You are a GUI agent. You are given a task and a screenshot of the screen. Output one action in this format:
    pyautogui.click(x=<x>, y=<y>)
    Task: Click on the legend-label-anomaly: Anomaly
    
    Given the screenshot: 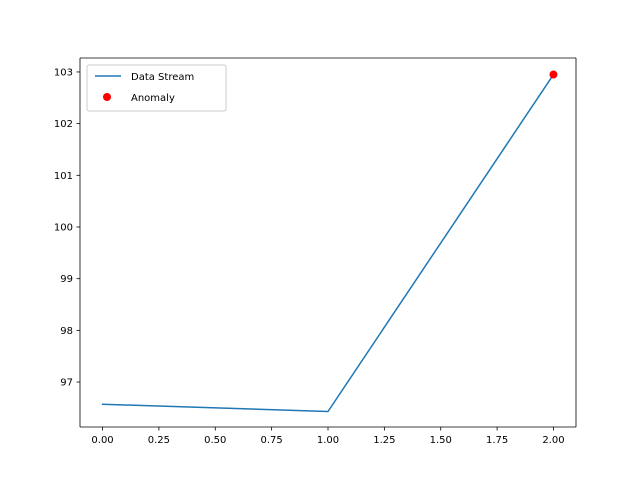 What is the action you would take?
    pyautogui.click(x=153, y=98)
    